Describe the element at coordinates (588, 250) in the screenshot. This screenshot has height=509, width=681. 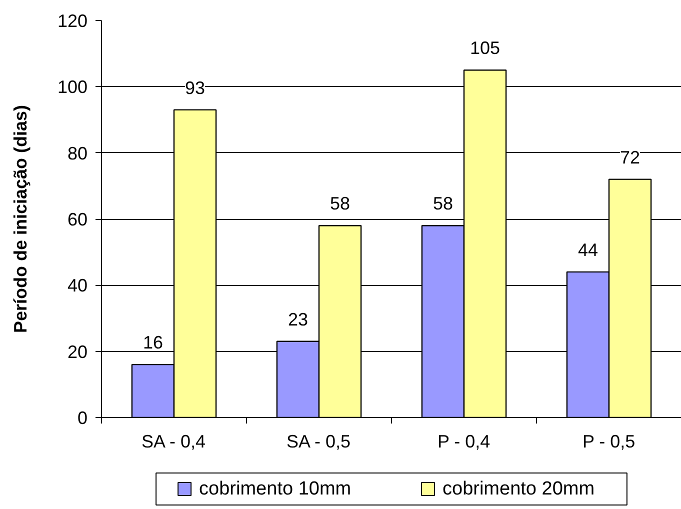
I see `data-label: 44` at that location.